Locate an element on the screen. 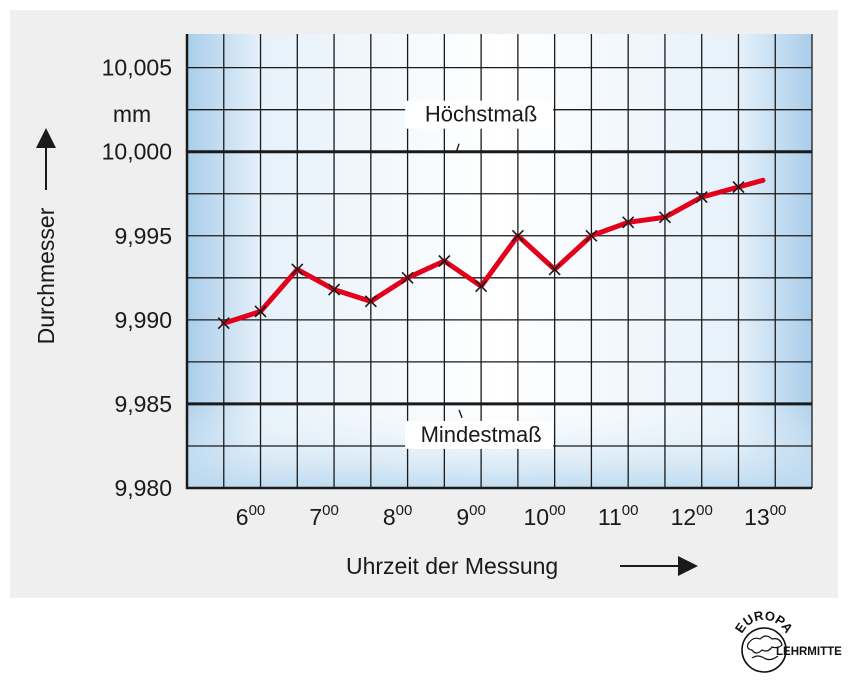 This screenshot has width=848, height=691. y-axis-title-text: Durchmesser is located at coordinates (46, 275).